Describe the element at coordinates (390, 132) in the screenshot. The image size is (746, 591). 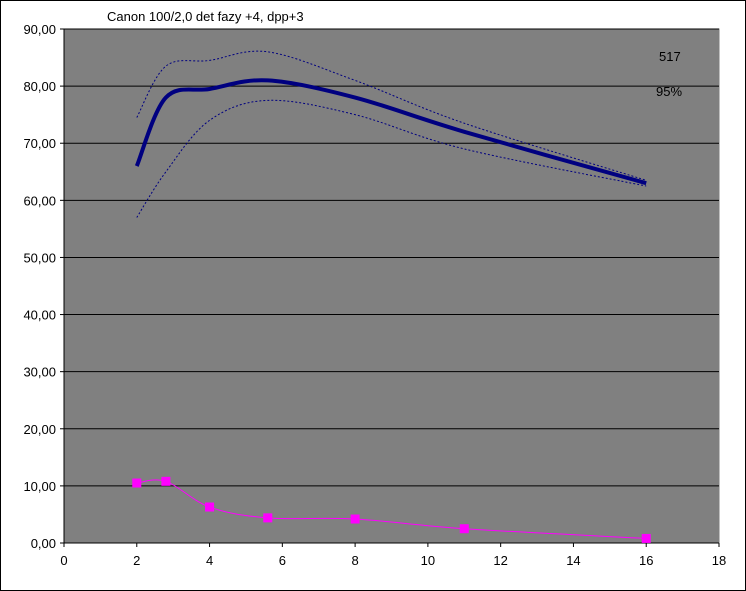
I see `series-line-main` at that location.